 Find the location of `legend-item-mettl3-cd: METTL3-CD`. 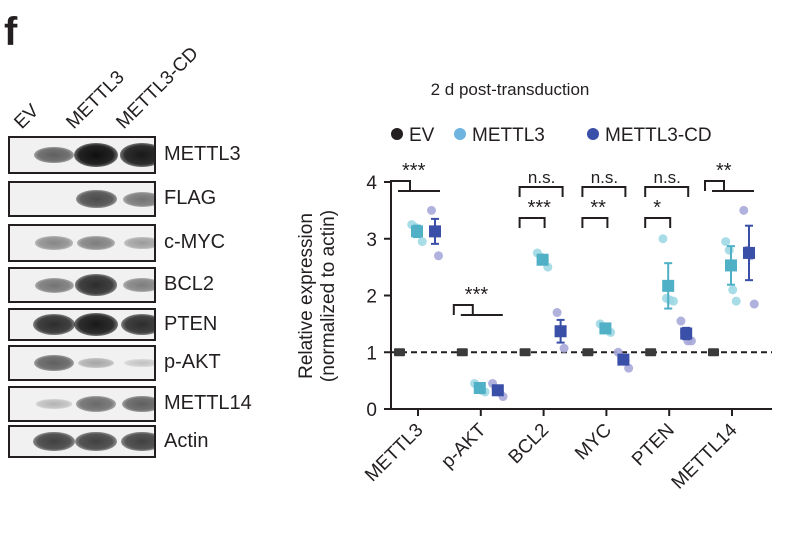

legend-item-mettl3-cd: METTL3-CD is located at coordinates (649, 135).